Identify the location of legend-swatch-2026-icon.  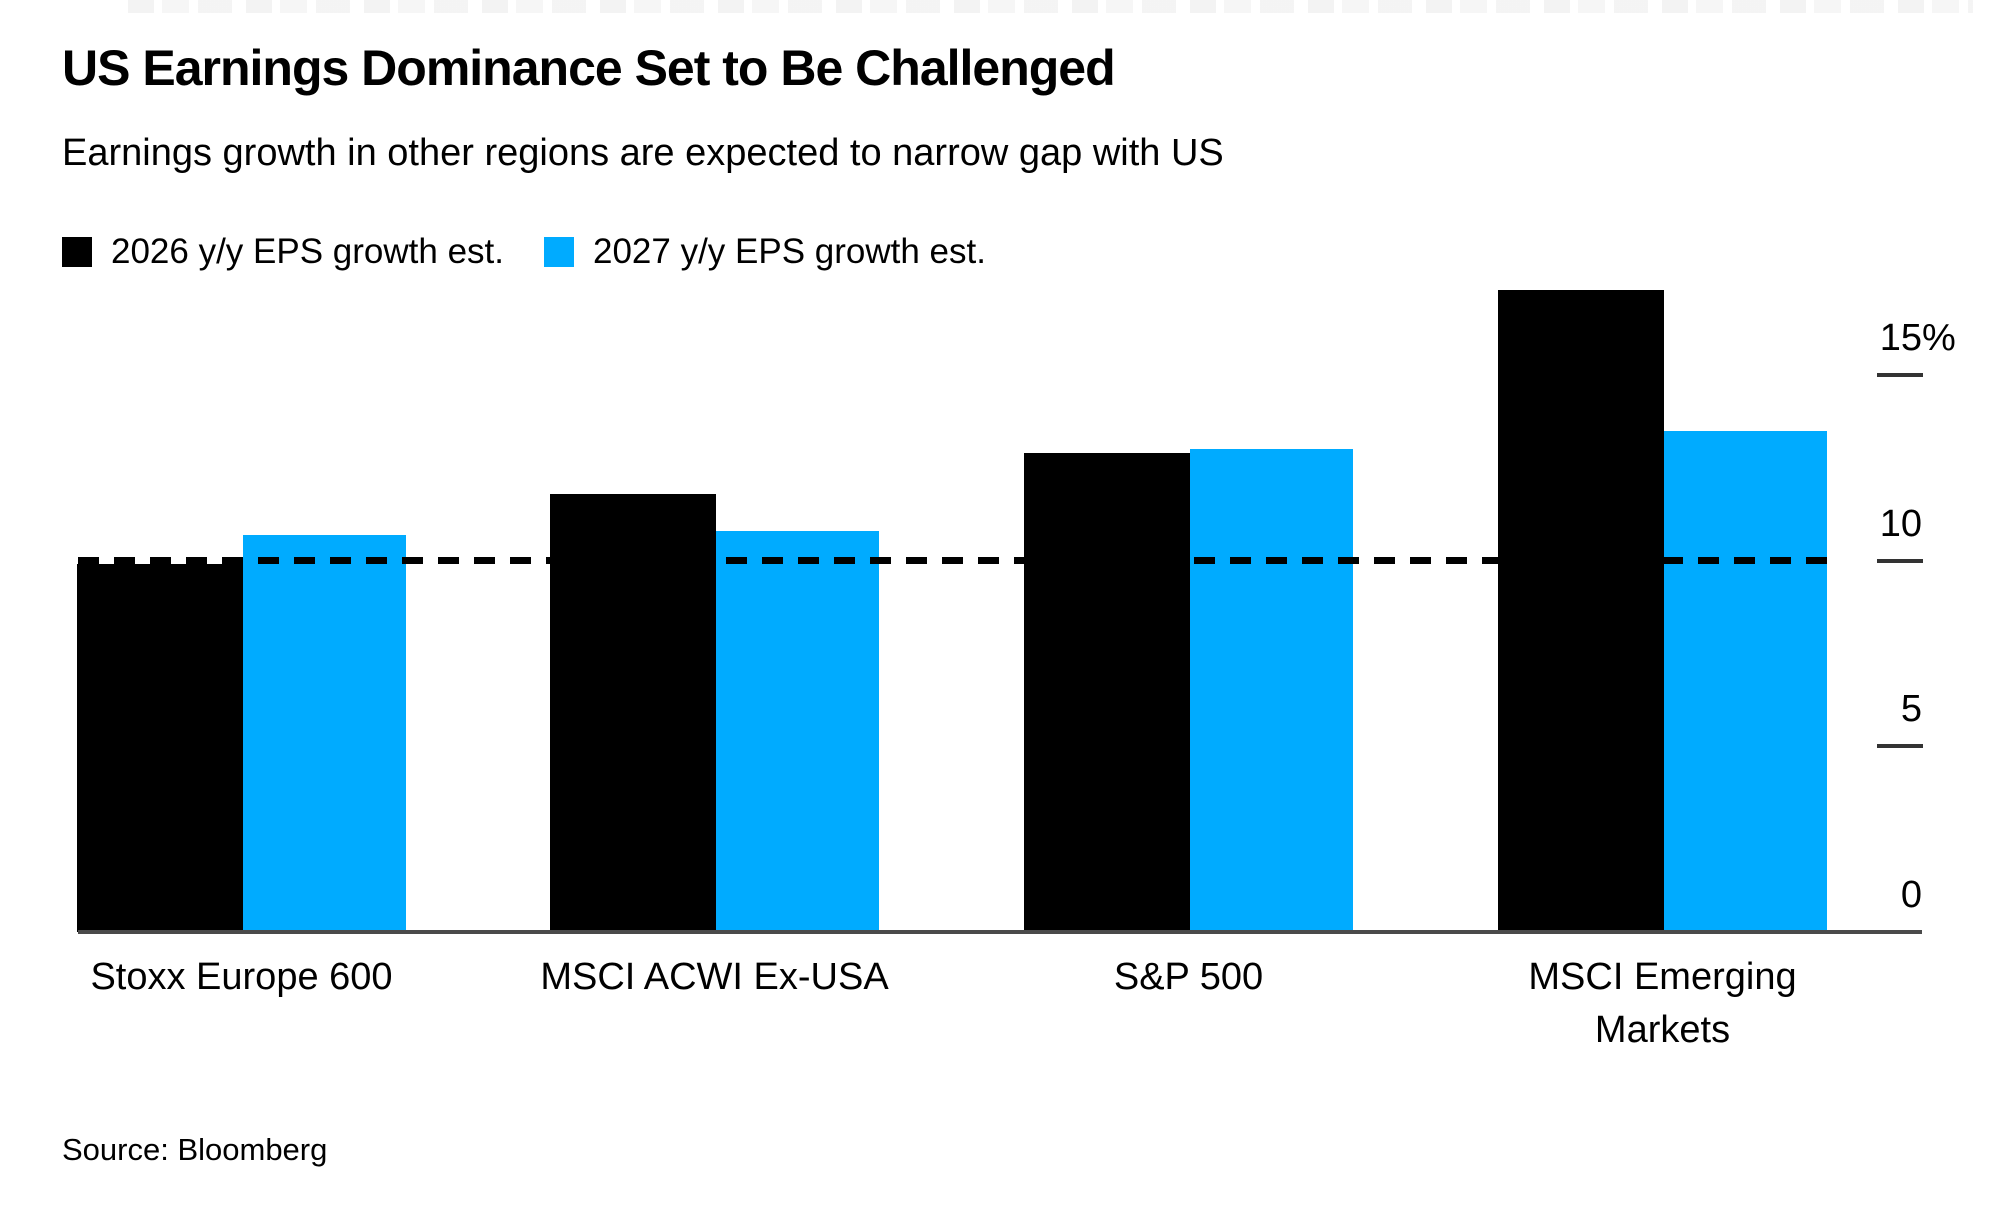
(77, 251).